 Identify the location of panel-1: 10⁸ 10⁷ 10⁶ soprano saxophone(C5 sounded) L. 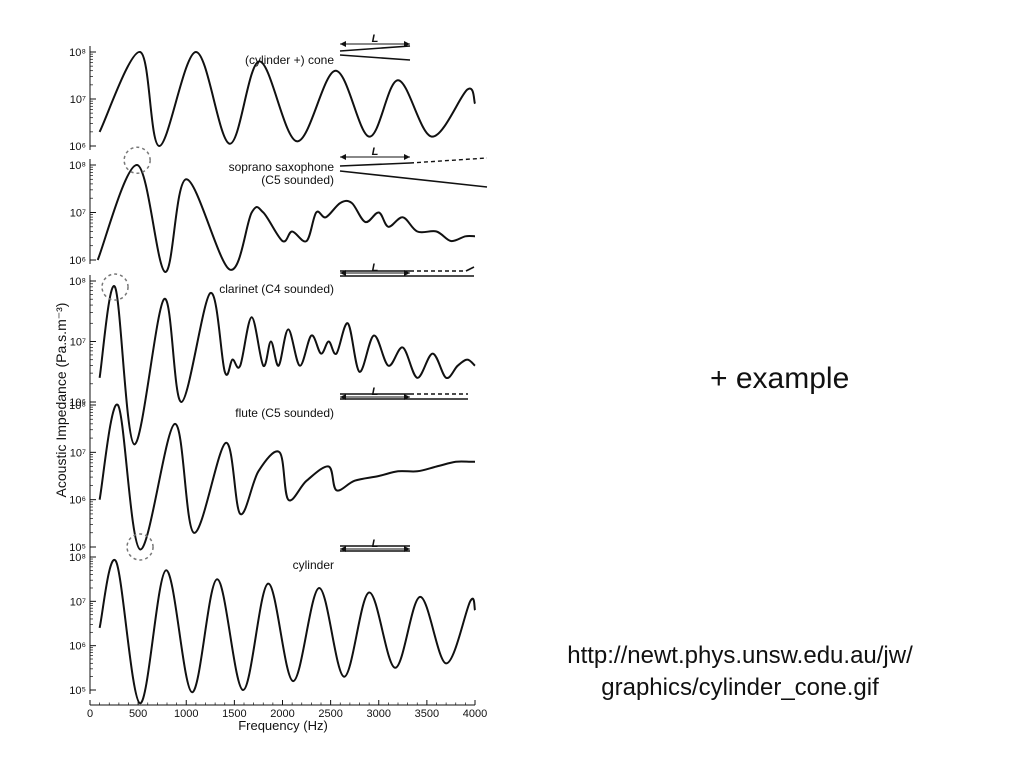
(278, 209).